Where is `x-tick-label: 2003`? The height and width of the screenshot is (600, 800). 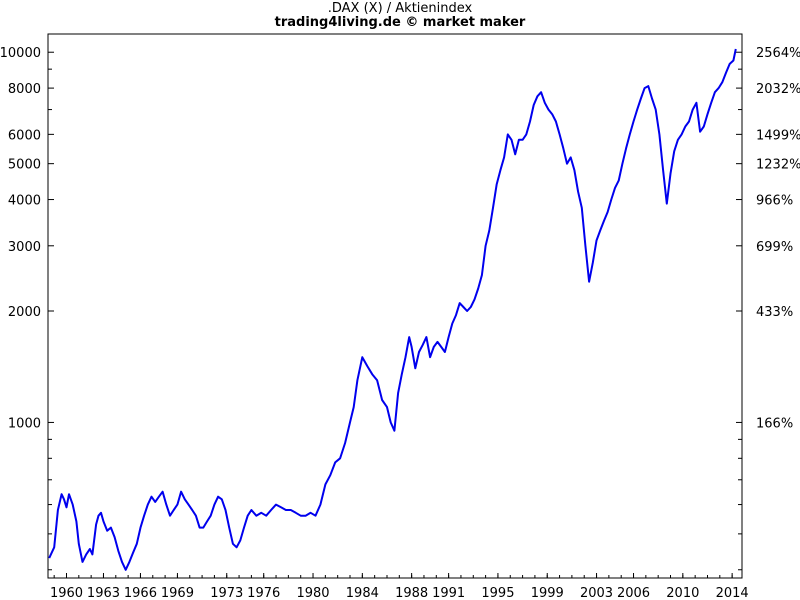 x-tick-label: 2003 is located at coordinates (596, 593).